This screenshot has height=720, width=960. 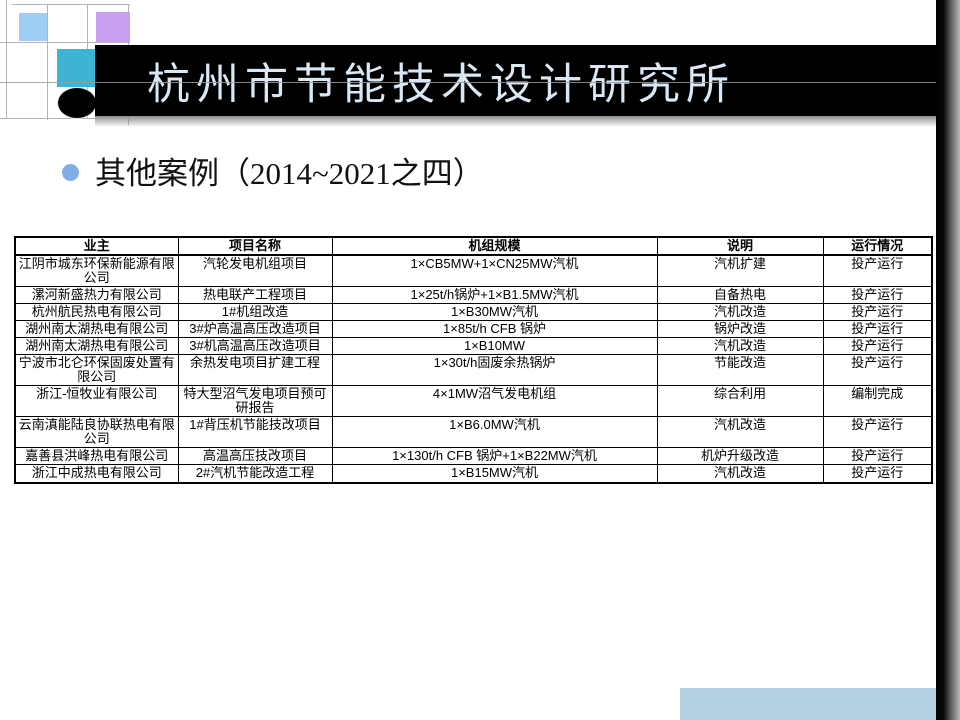 I want to click on deco-square-teal, so click(x=76, y=68).